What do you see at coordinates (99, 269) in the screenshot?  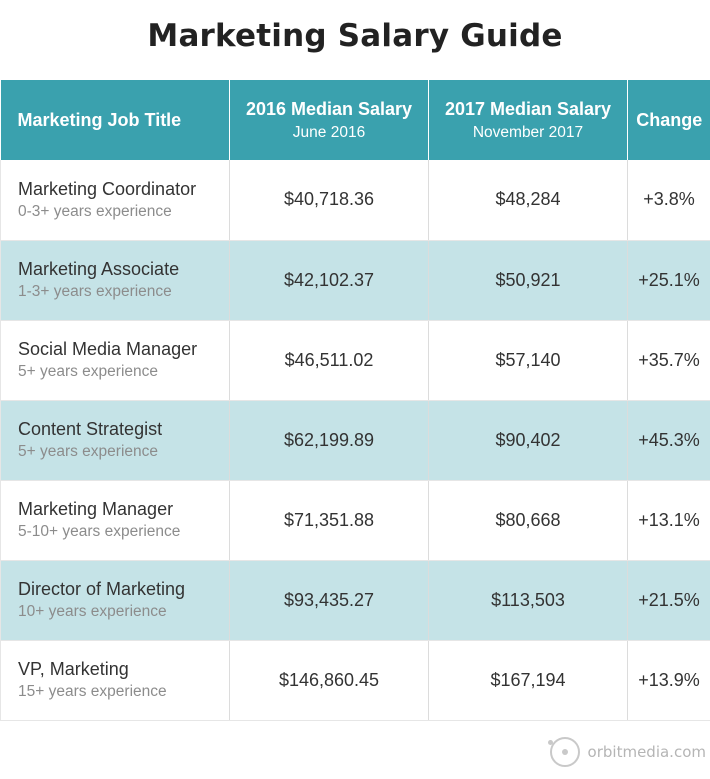 I see `job-title: Marketing Associate` at bounding box center [99, 269].